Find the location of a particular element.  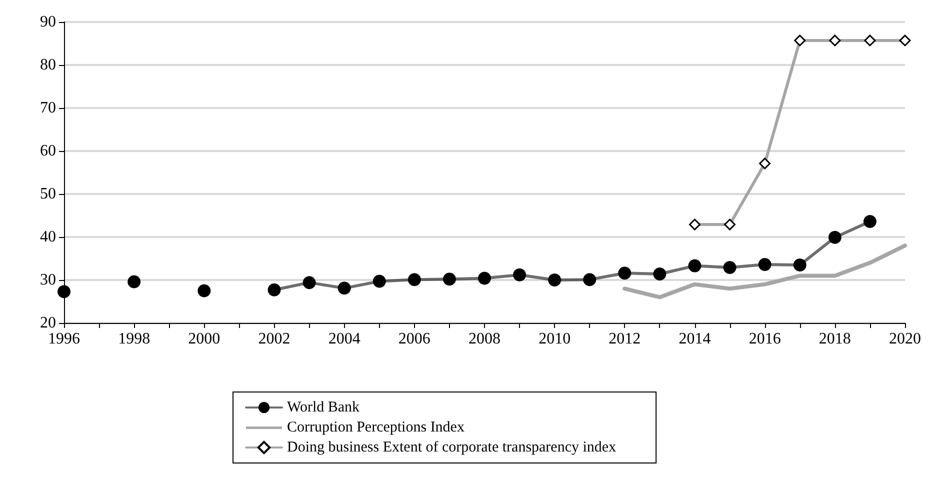

x-tick-label: 2004 is located at coordinates (344, 339).